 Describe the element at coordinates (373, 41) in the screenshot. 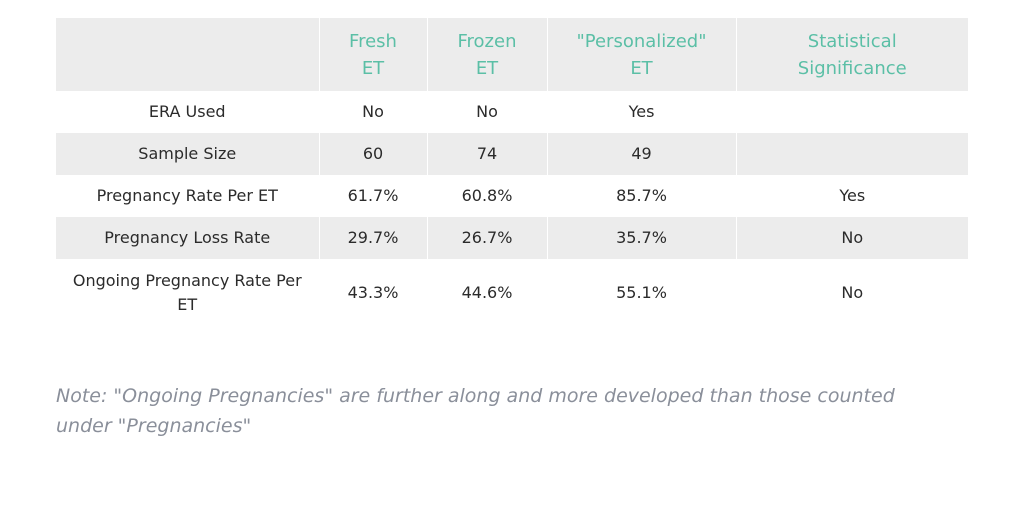

I see `header-line: Fresh` at that location.